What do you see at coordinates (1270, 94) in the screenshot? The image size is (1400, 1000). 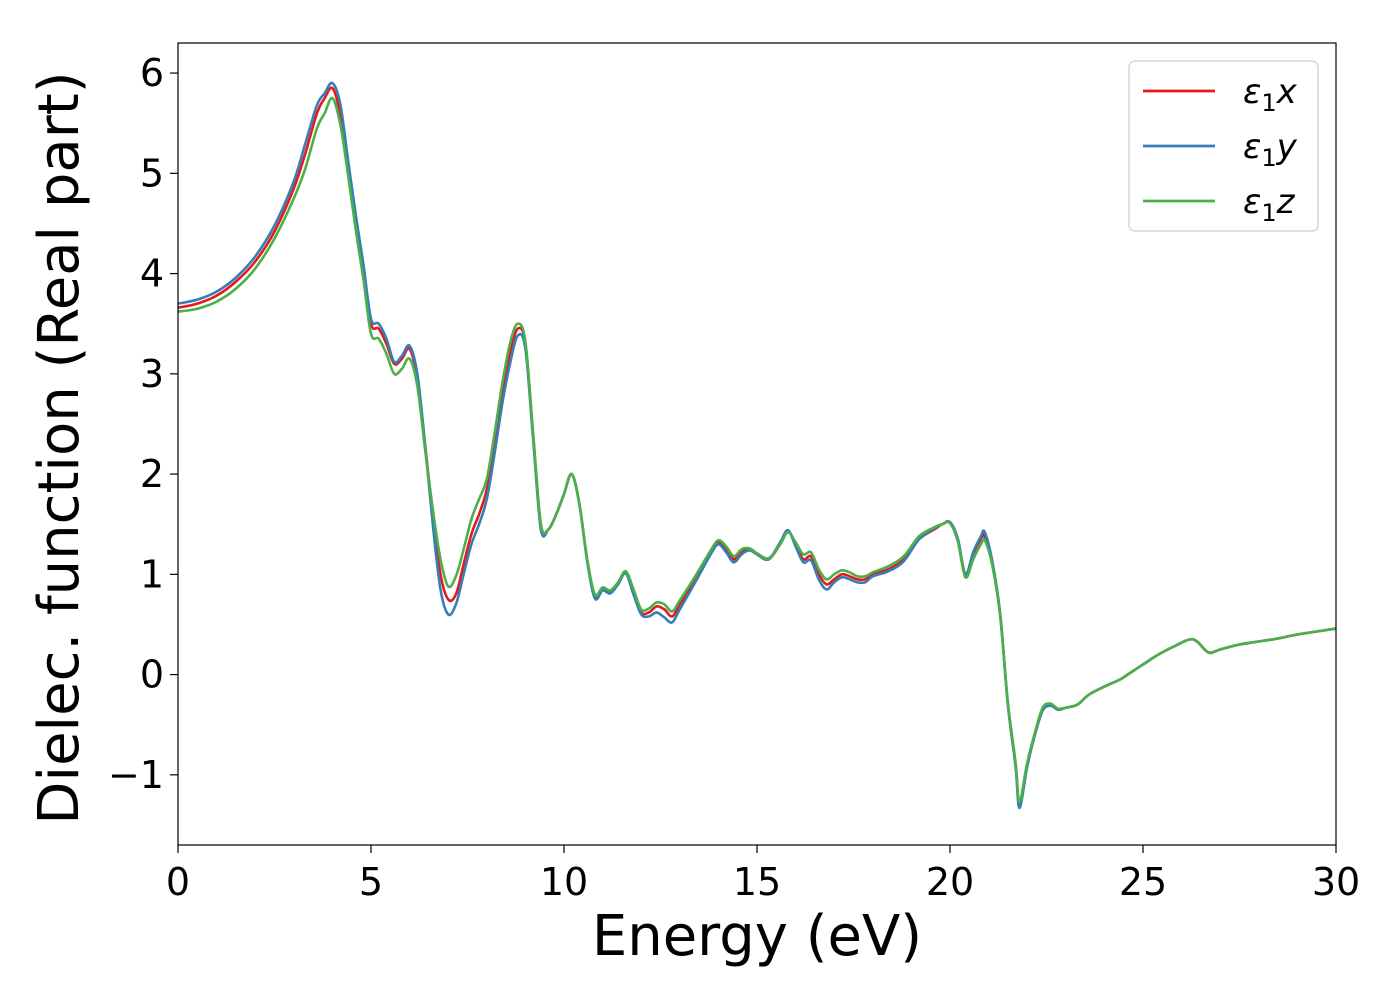 I see `legend-label-x: ε1x` at bounding box center [1270, 94].